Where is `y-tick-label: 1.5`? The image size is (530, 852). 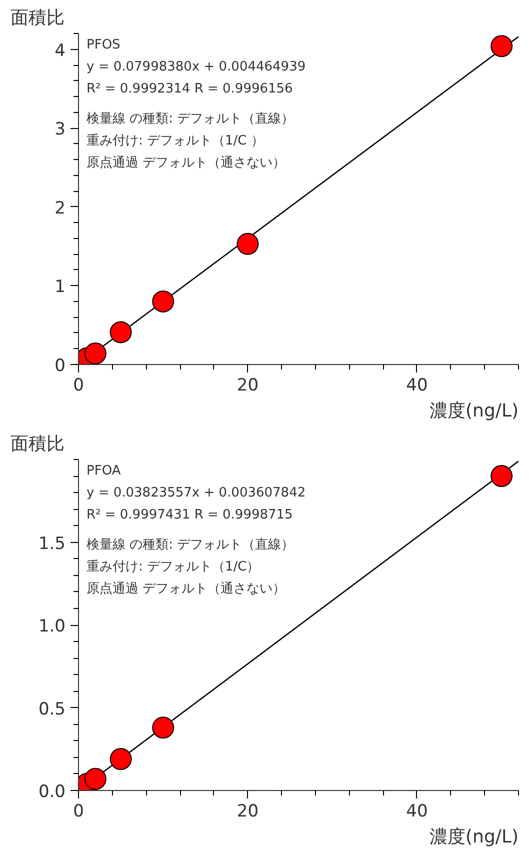
y-tick-label: 1.5 is located at coordinates (52, 544).